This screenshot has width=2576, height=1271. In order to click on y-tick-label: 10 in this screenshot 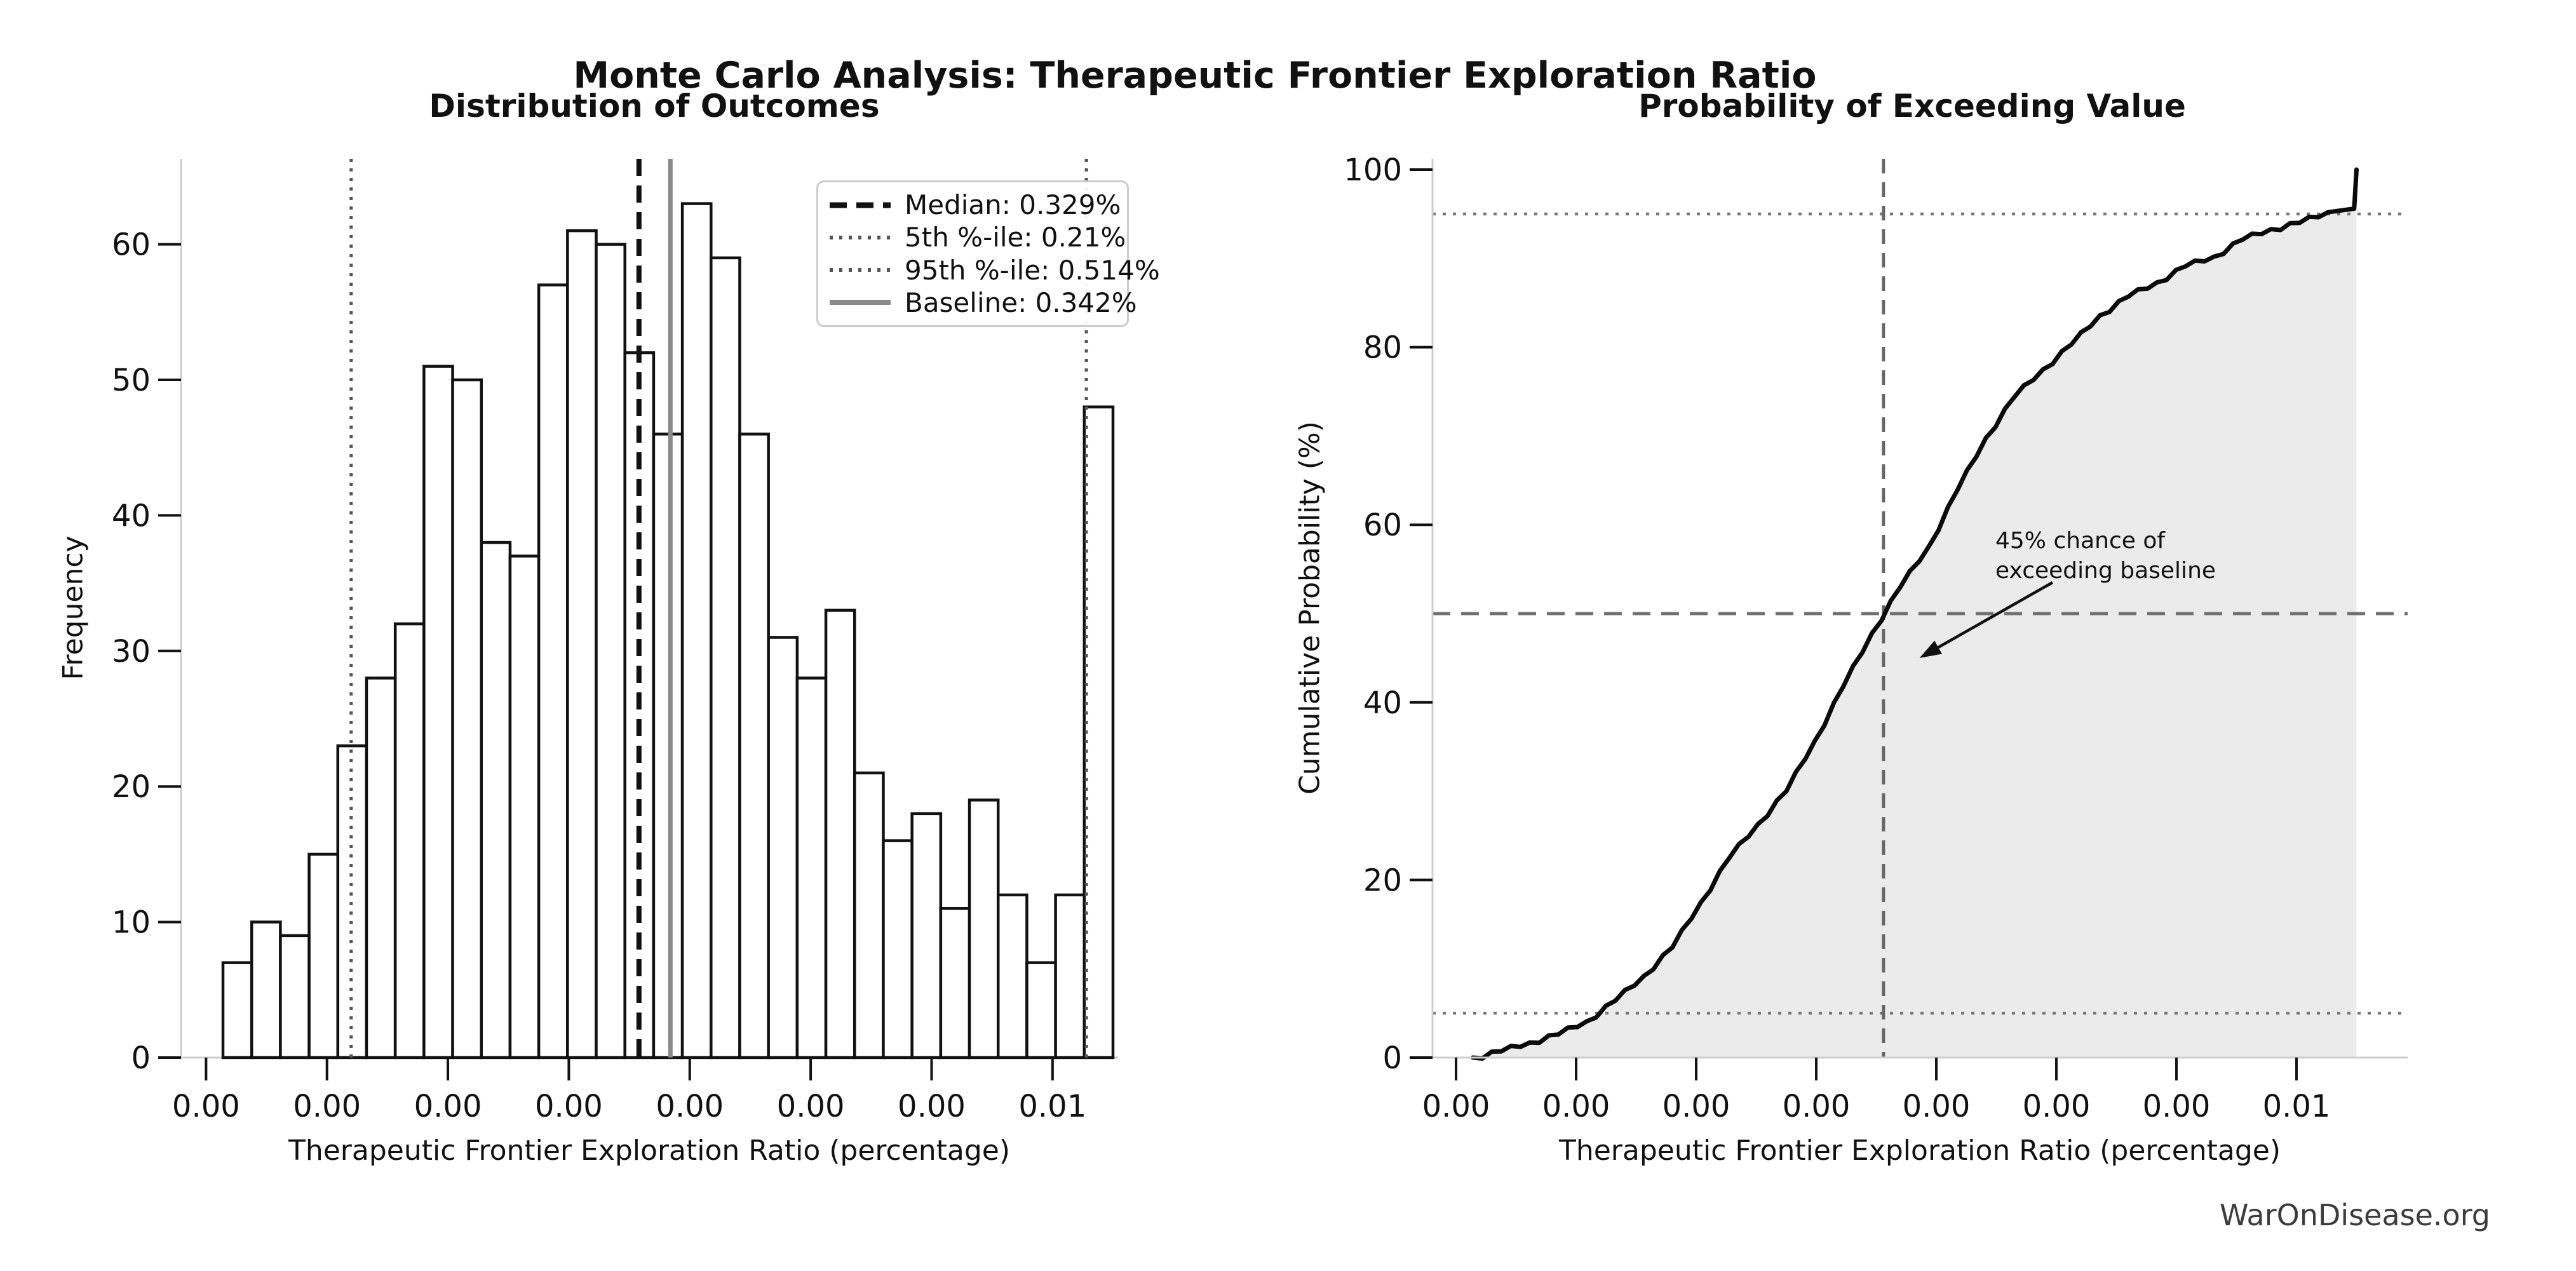, I will do `click(131, 923)`.